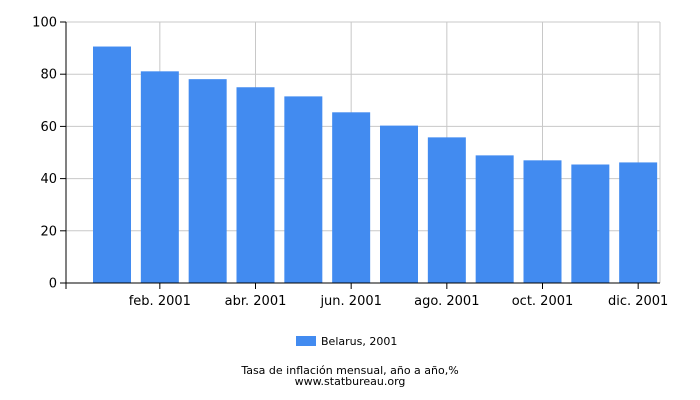  I want to click on y-tick-label: 60, so click(48, 127).